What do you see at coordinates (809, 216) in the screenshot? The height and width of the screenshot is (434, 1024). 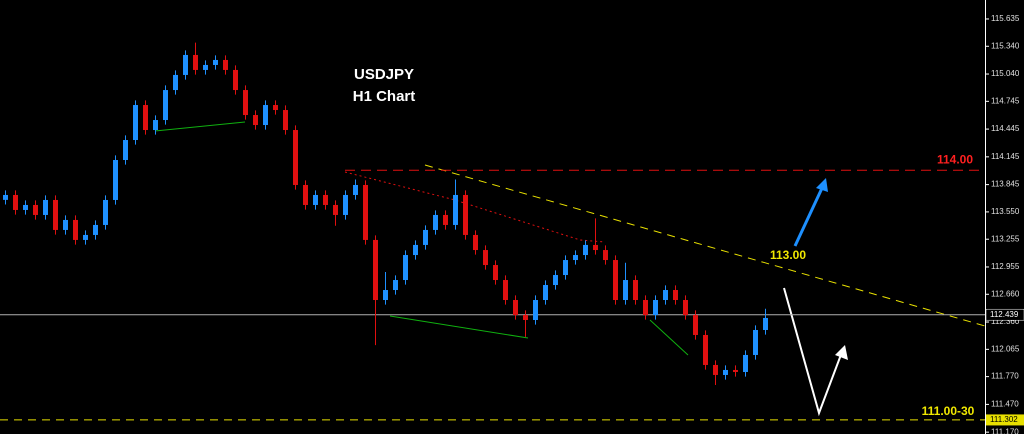 I see `arrow-up` at bounding box center [809, 216].